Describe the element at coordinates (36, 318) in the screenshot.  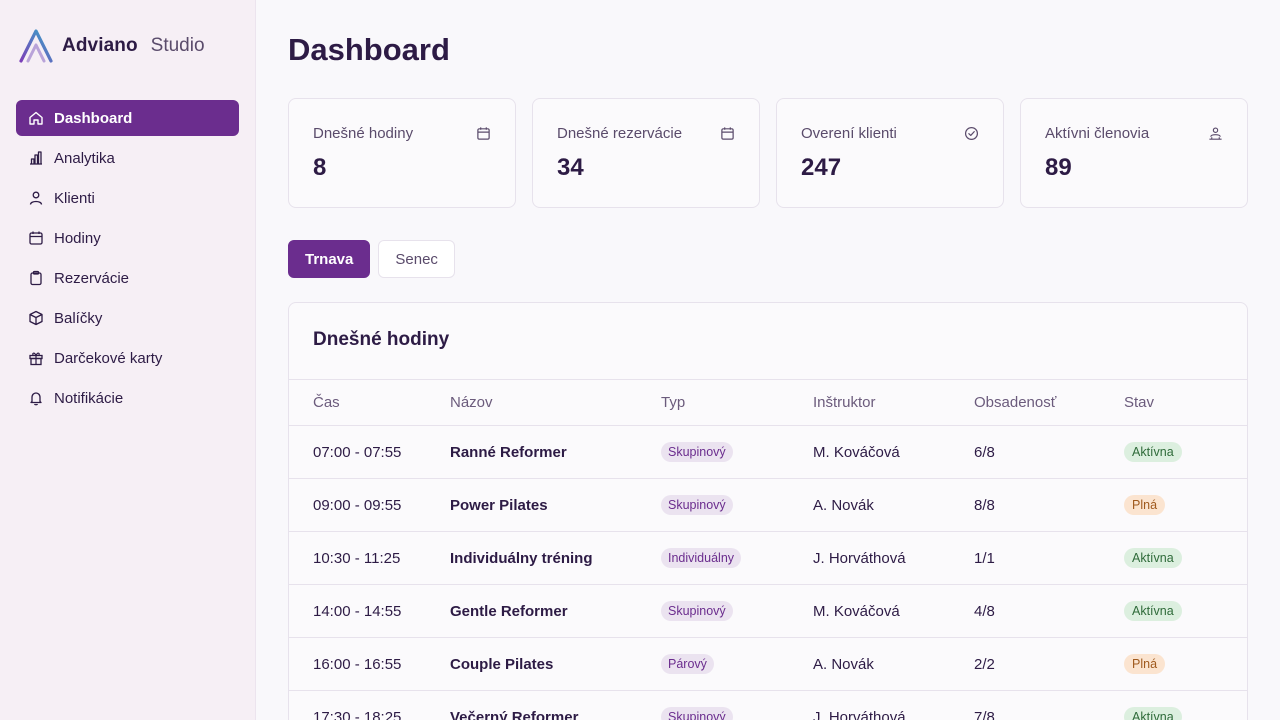
I see `package-icon` at that location.